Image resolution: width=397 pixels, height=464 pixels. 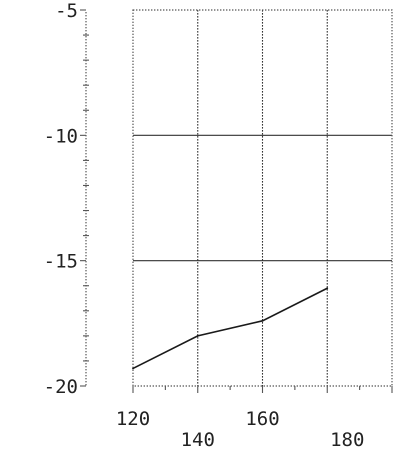 What do you see at coordinates (61, 136) in the screenshot?
I see `y-tick-label: -10` at bounding box center [61, 136].